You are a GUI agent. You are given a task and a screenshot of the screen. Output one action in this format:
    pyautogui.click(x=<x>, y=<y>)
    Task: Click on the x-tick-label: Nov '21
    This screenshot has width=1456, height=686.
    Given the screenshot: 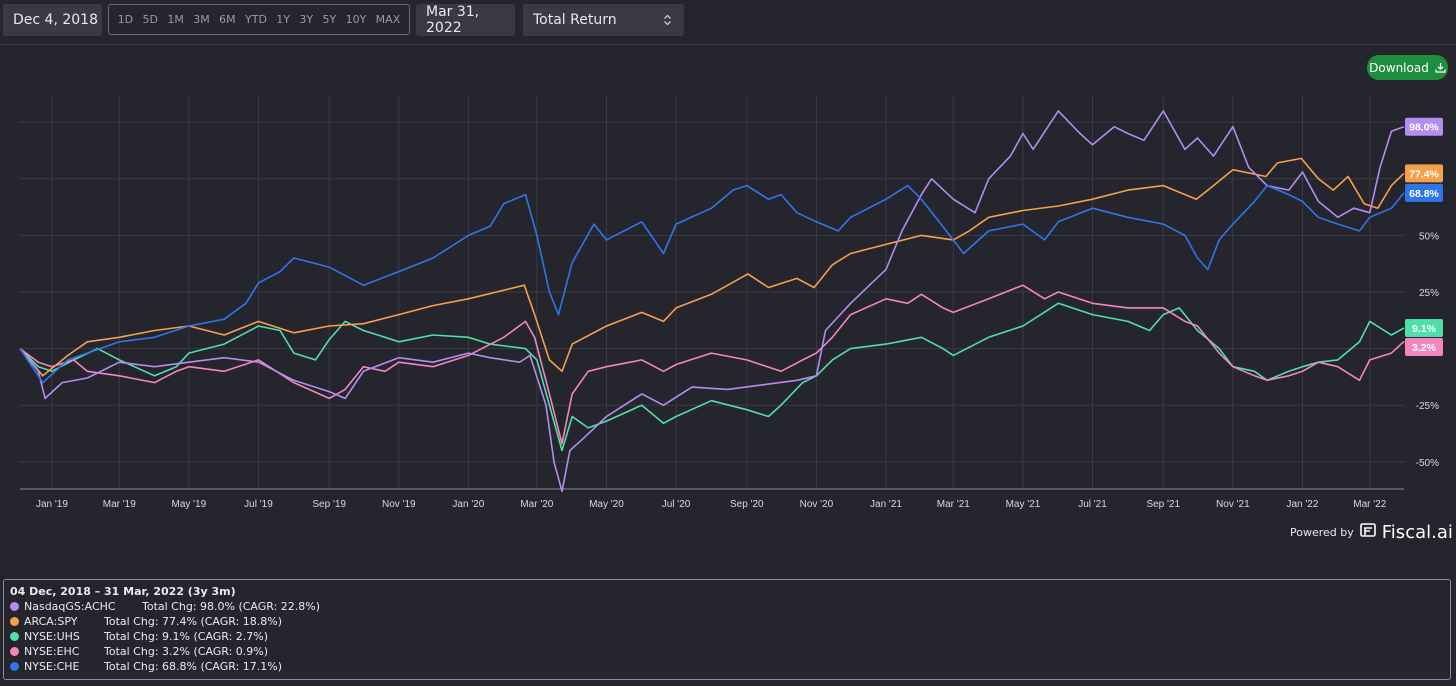 What is the action you would take?
    pyautogui.click(x=1233, y=504)
    